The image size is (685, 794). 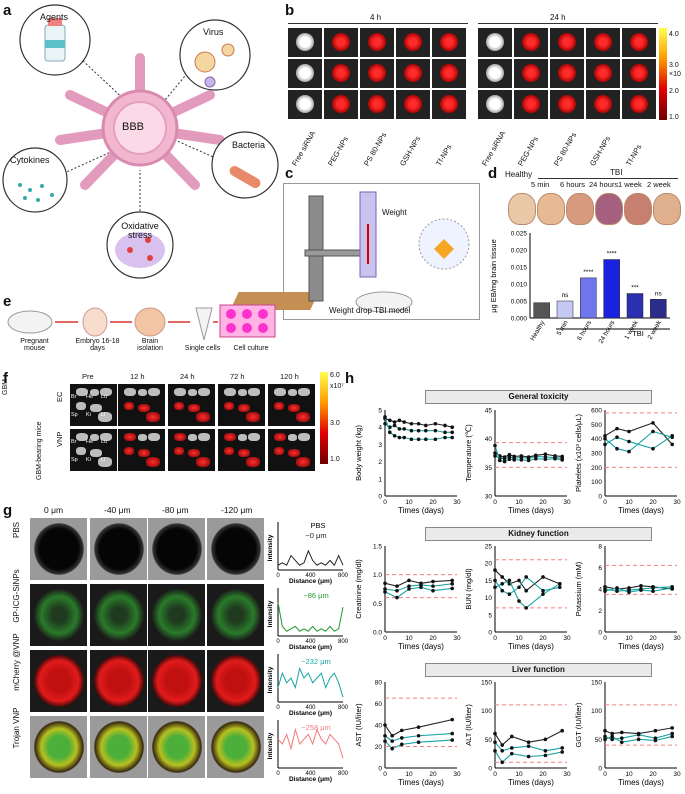 What do you see at coordinates (270, 679) in the screenshot?
I see `y-axis-label: Intensity` at bounding box center [270, 679].